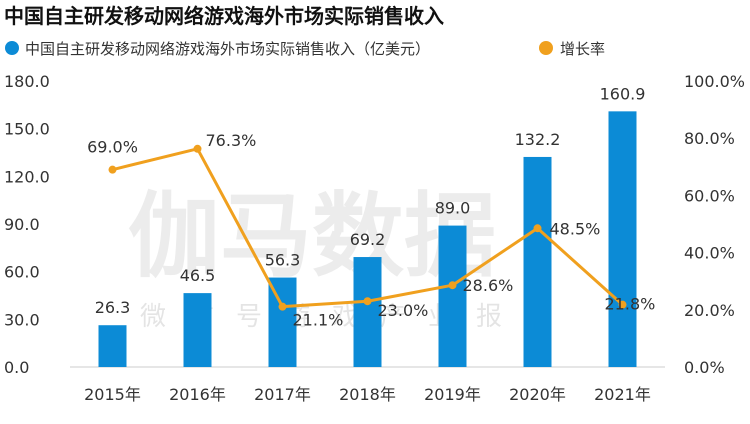 The width and height of the screenshot is (750, 424). Describe the element at coordinates (367, 394) in the screenshot. I see `x-tick-label: 2018年` at that location.